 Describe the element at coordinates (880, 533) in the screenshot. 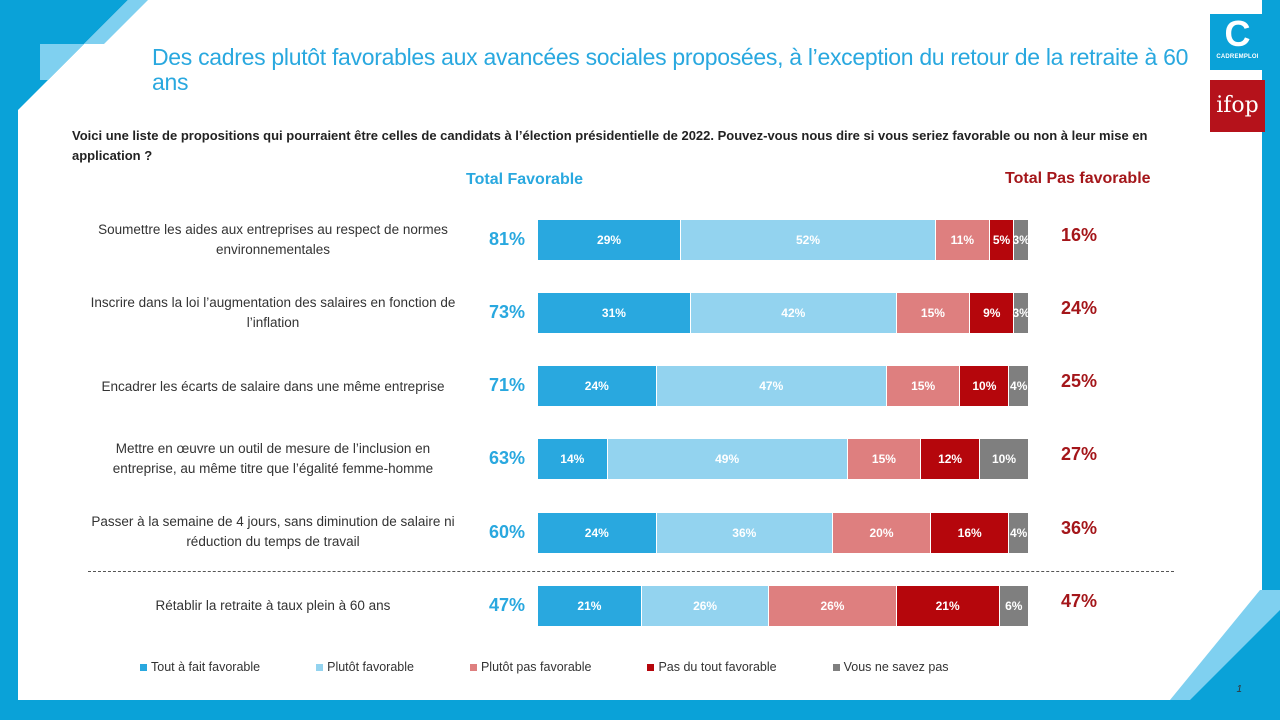

I see `bar-segment: 20%` at that location.